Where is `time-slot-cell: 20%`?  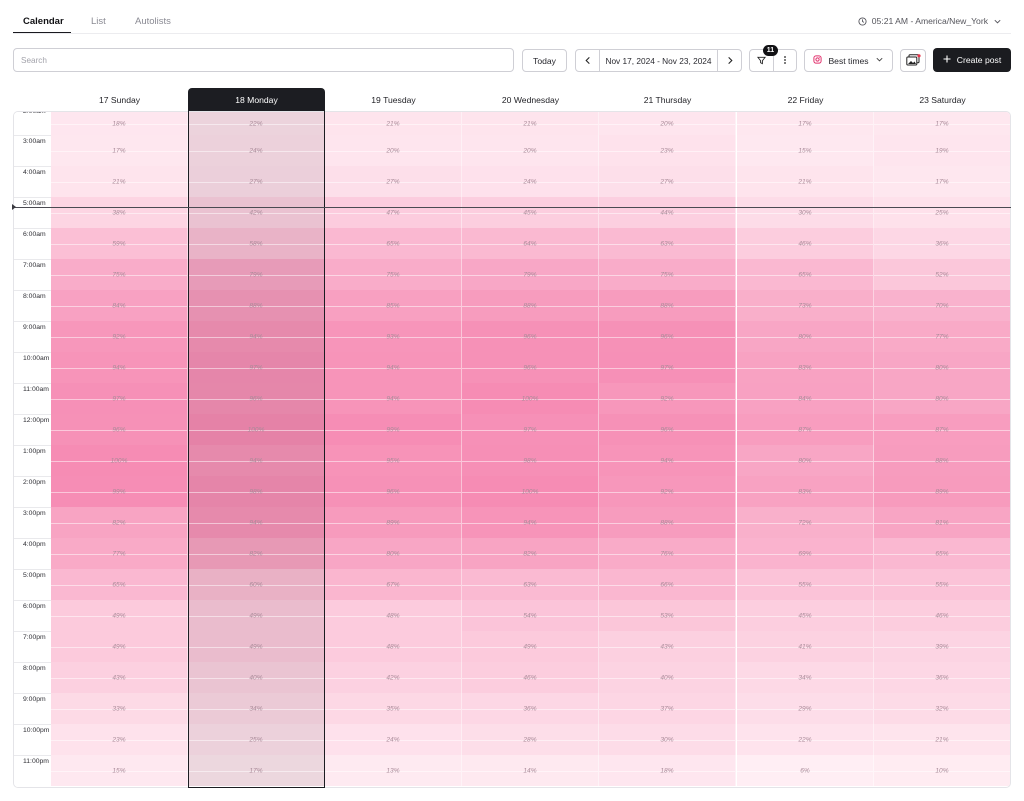 time-slot-cell: 20% is located at coordinates (530, 150).